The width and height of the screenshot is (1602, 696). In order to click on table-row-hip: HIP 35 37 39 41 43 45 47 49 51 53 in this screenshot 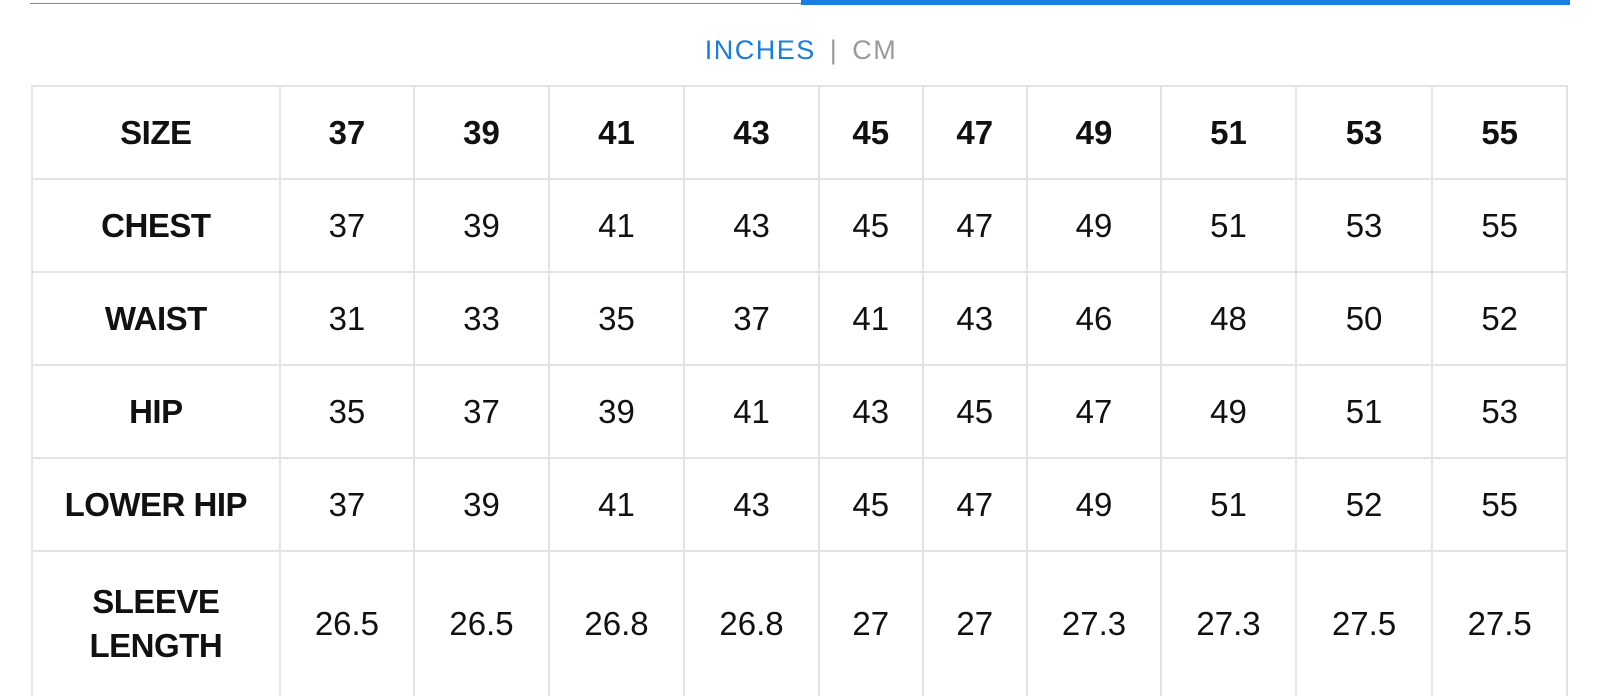, I will do `click(799, 411)`.